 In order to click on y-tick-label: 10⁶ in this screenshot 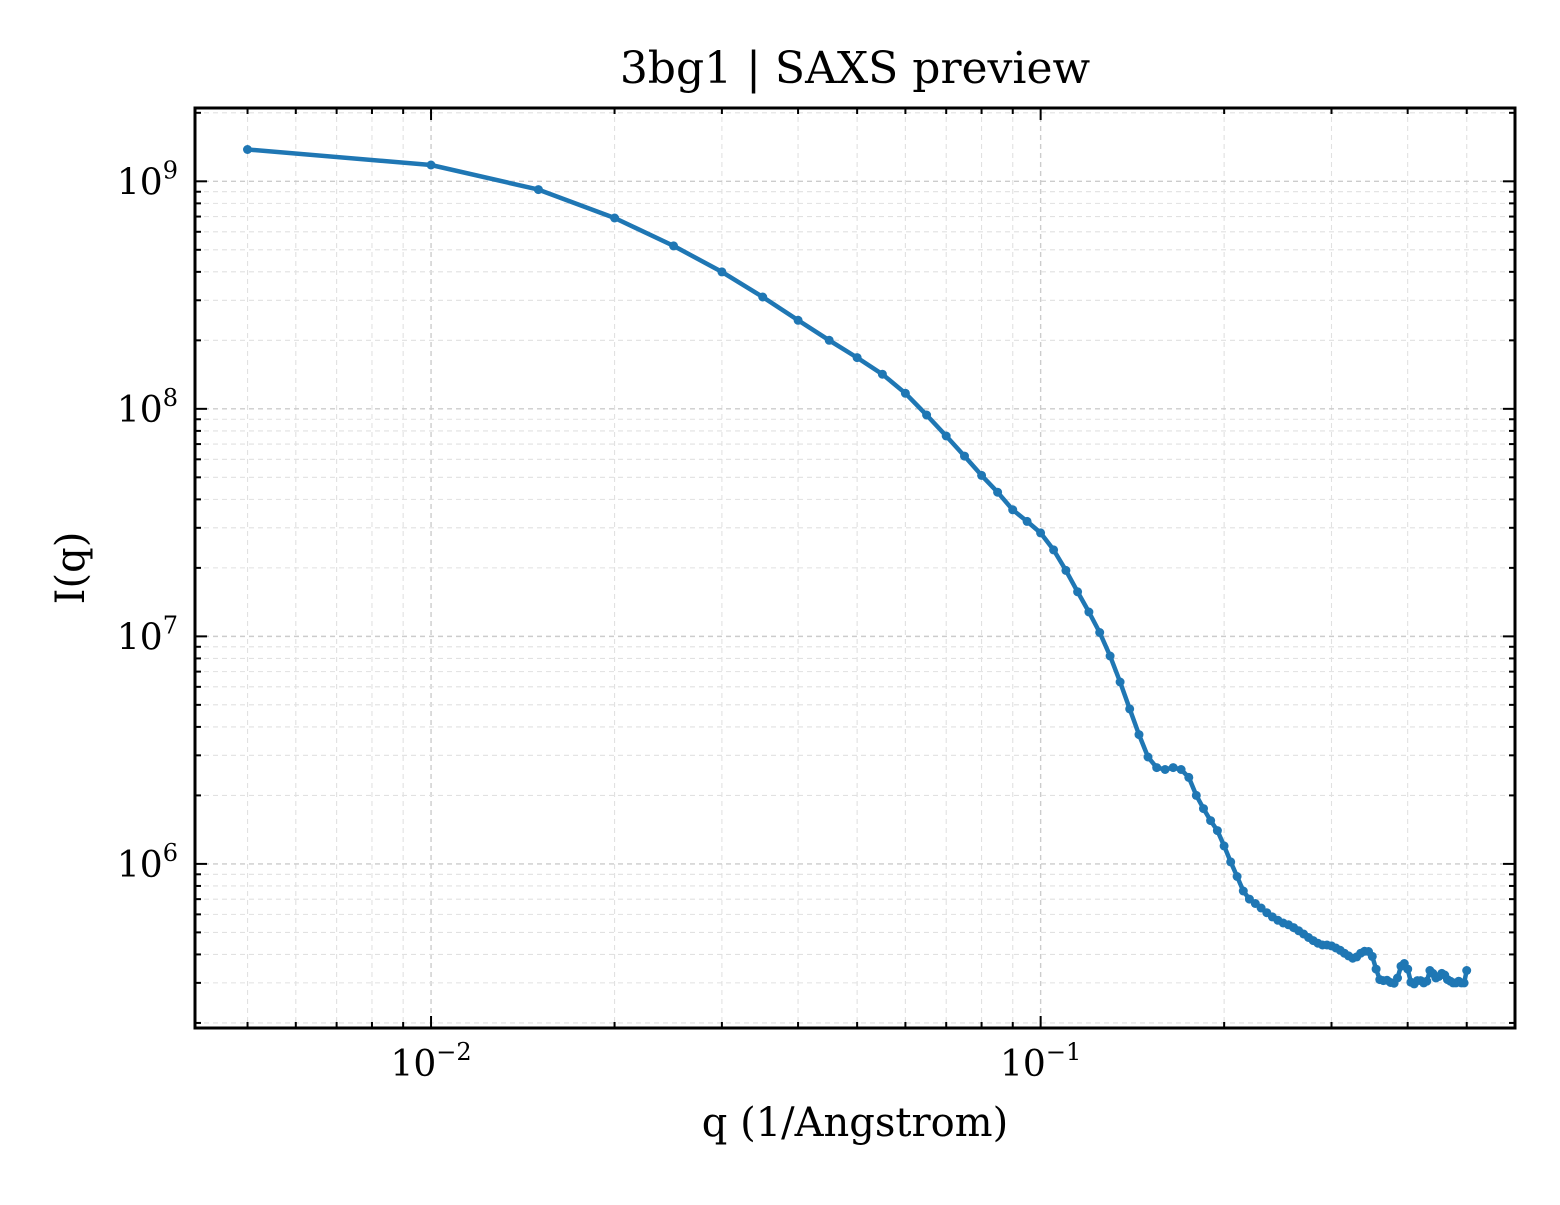, I will do `click(147, 862)`.